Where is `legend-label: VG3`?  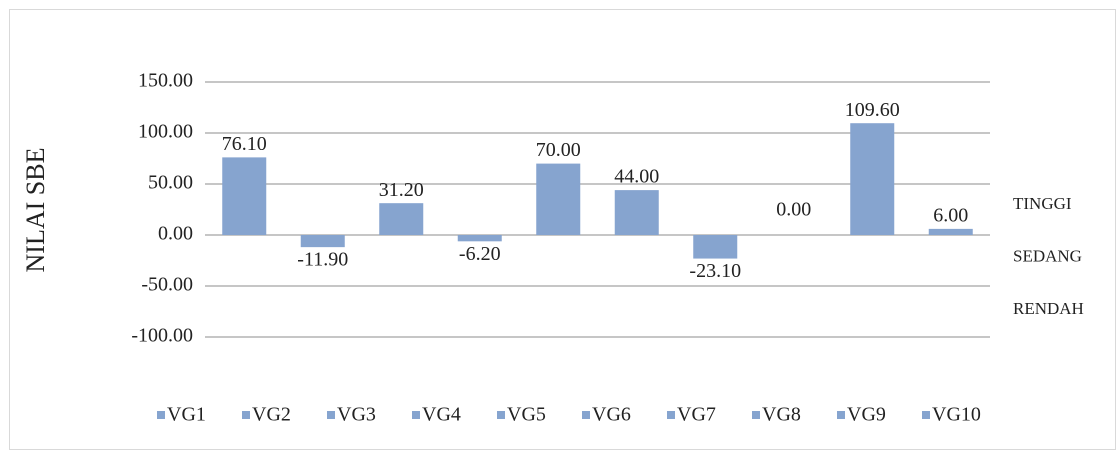
legend-label: VG3 is located at coordinates (356, 415).